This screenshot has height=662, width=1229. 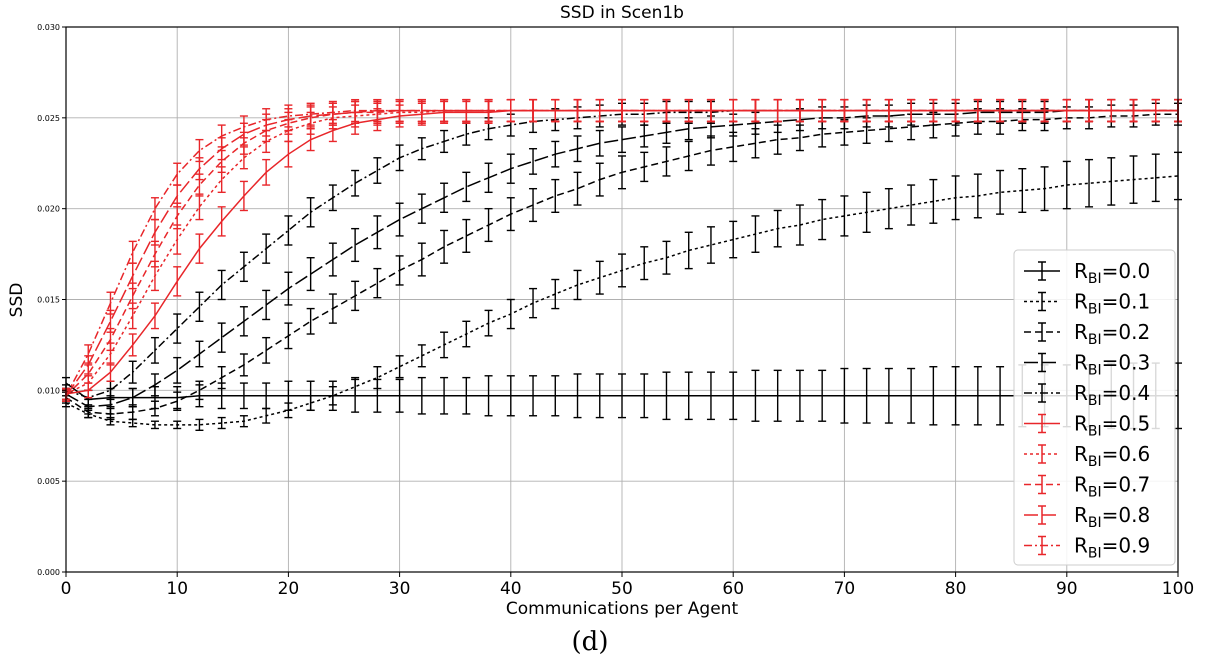 I want to click on legend-item: RBI=0.1, so click(x=1087, y=304).